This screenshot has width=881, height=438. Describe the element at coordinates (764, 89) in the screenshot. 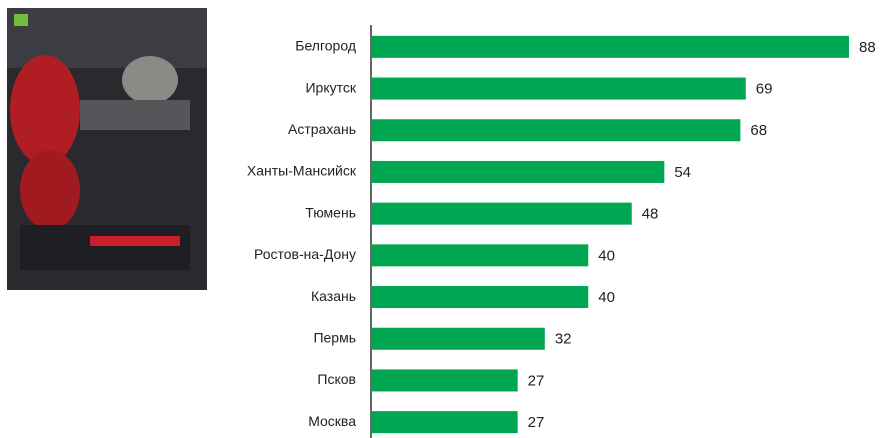

I see `value-label: 69` at that location.